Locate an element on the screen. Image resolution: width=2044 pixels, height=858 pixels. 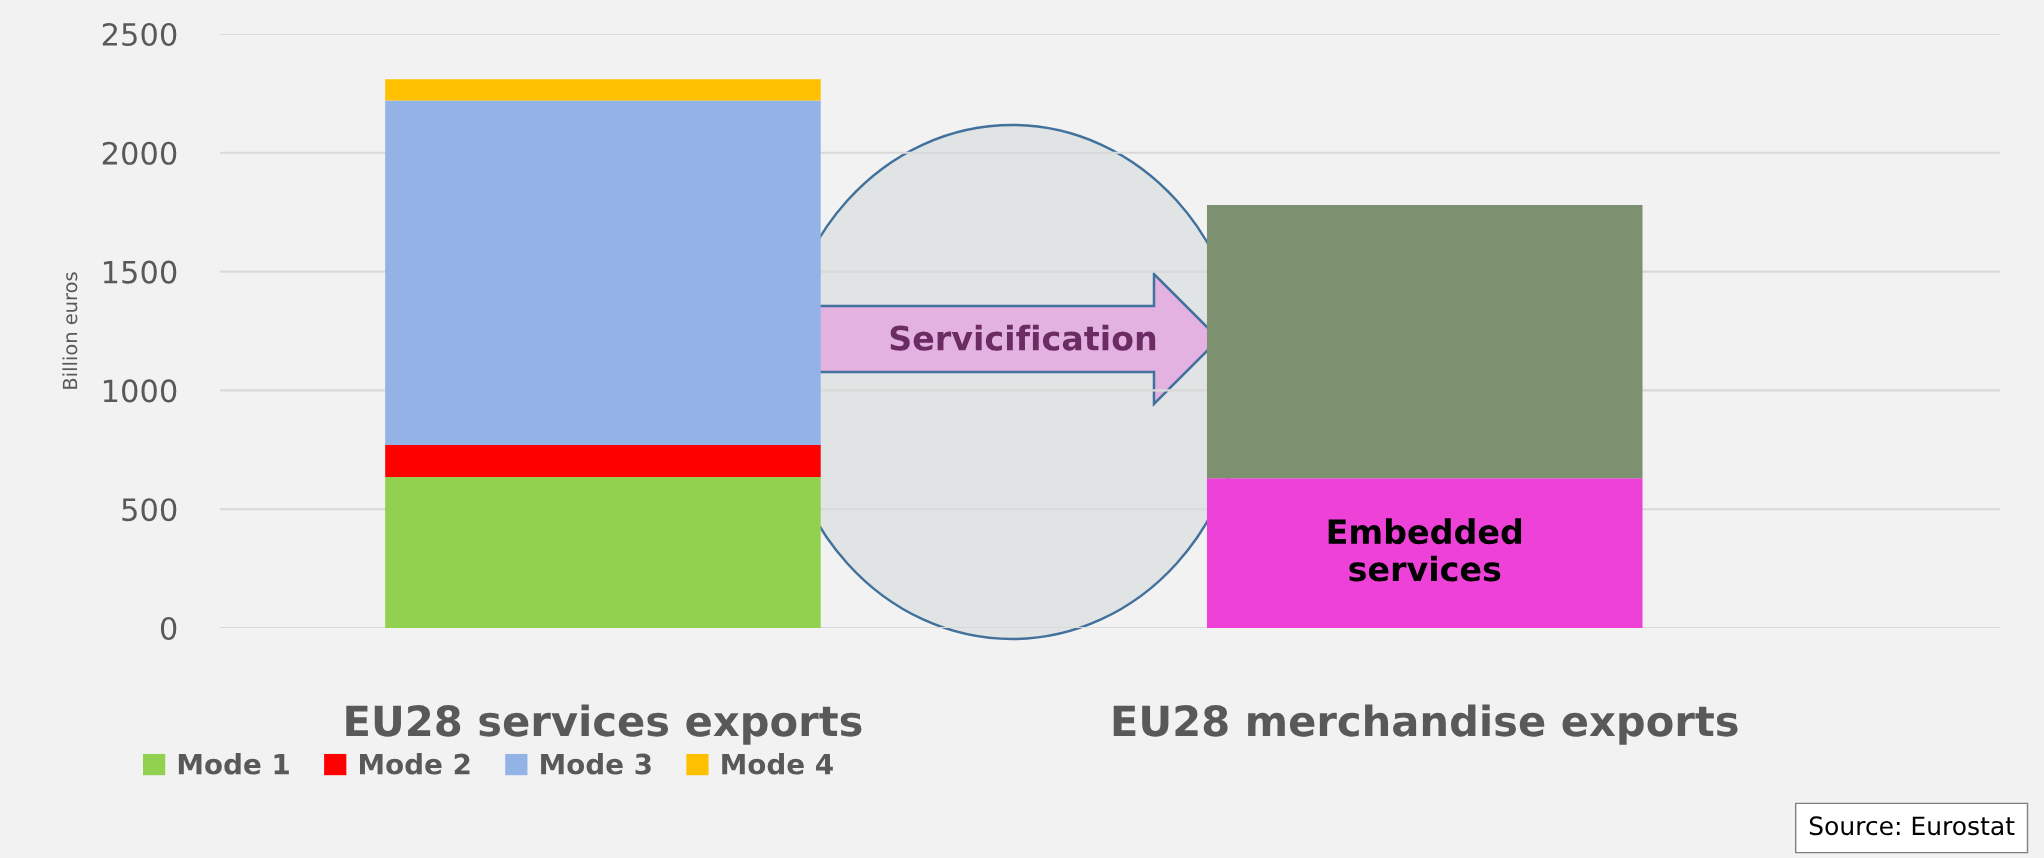
y-tick-label: 2000 is located at coordinates (139, 153).